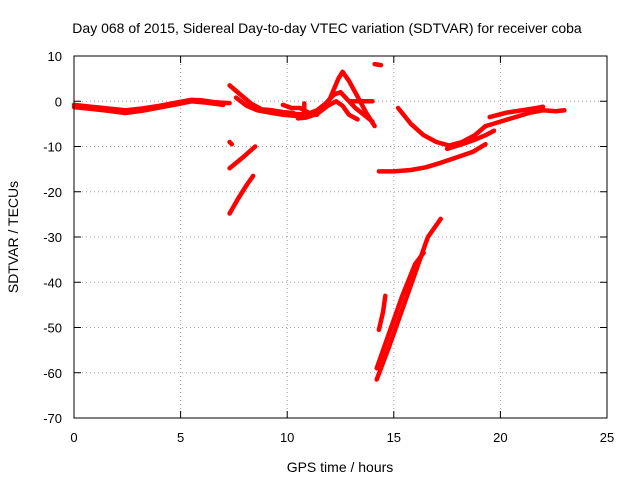 The height and width of the screenshot is (480, 640). What do you see at coordinates (52, 328) in the screenshot?
I see `y-tick-label: -50` at bounding box center [52, 328].